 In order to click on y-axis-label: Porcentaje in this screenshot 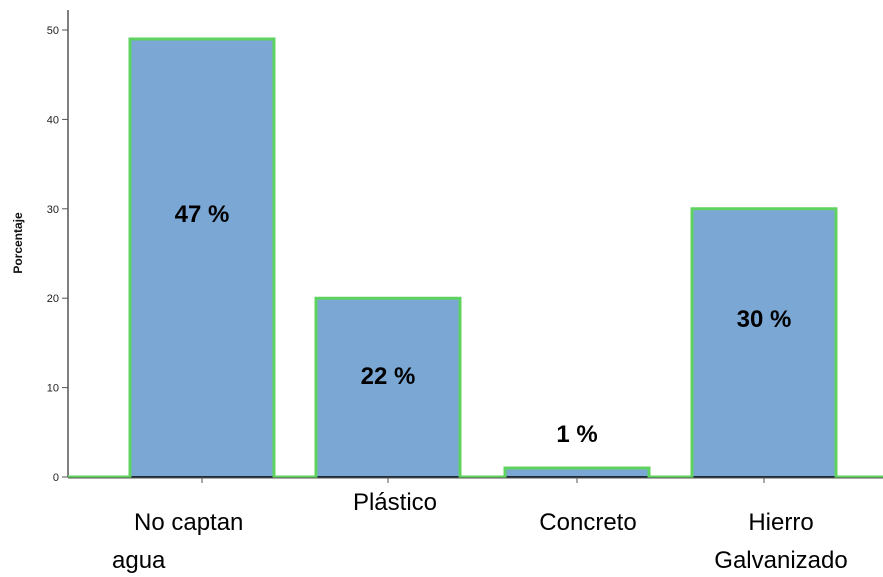, I will do `click(18, 243)`.